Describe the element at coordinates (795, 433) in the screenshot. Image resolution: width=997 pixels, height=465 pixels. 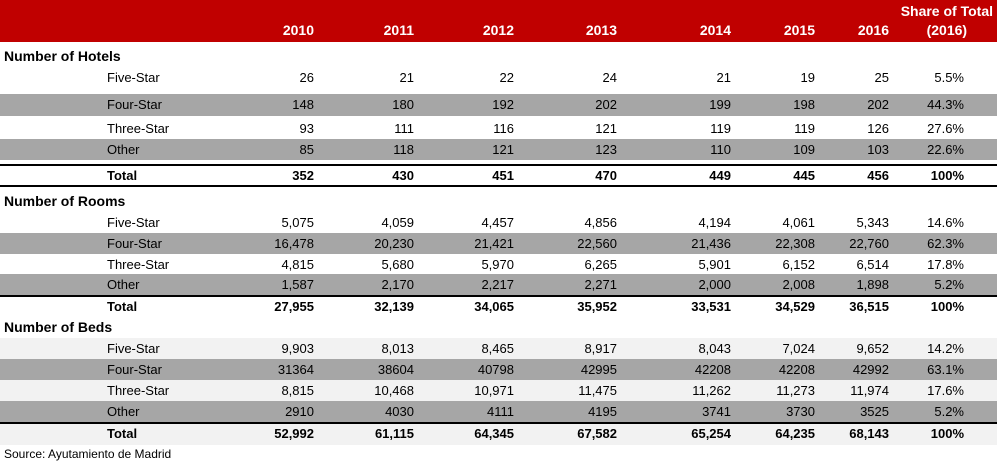
I see `cell-2015: 64,235` at that location.